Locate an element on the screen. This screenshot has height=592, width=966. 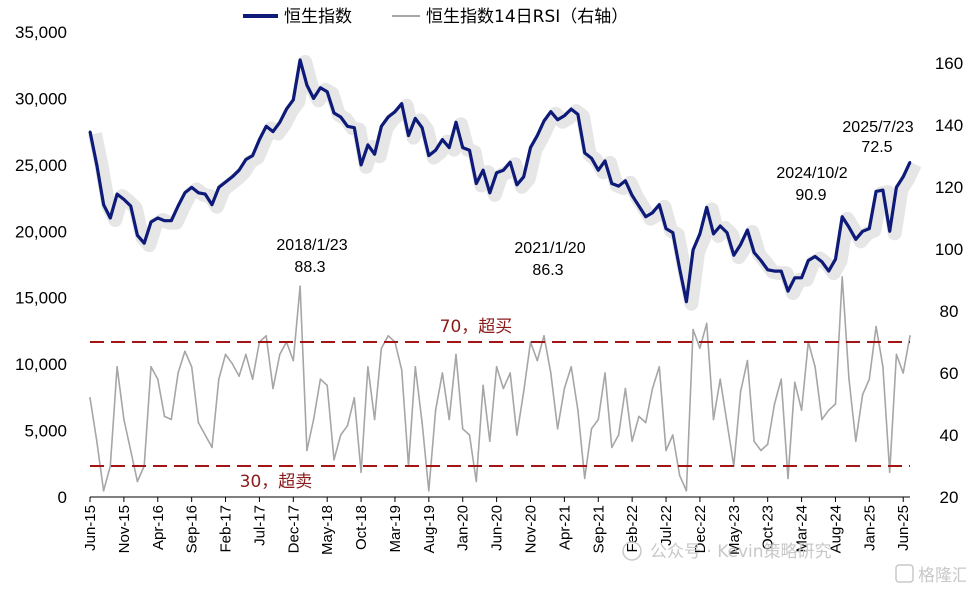
right-tick-label: 140 is located at coordinates (949, 125).